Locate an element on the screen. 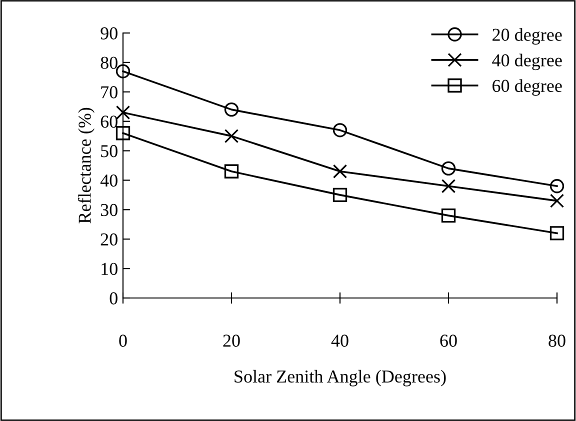 The width and height of the screenshot is (576, 421). y-tick-label: 80 is located at coordinates (109, 62).